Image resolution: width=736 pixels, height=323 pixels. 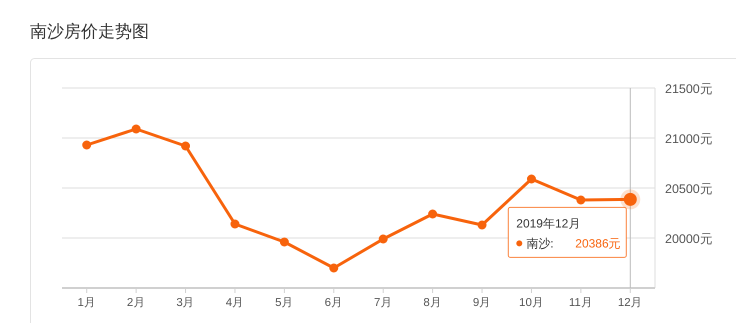 I want to click on x-tick-label: 4月, so click(x=235, y=302).